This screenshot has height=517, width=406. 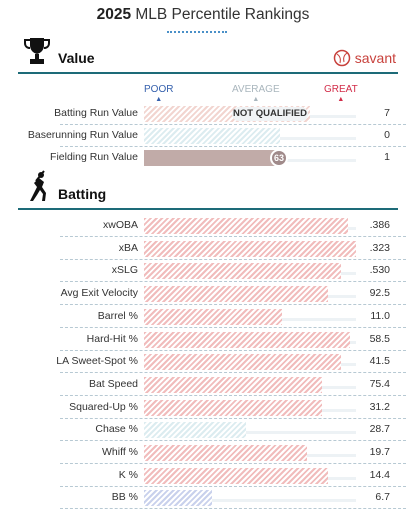 I want to click on batting-row: Squared-Up % 31.2, so click(x=203, y=408).